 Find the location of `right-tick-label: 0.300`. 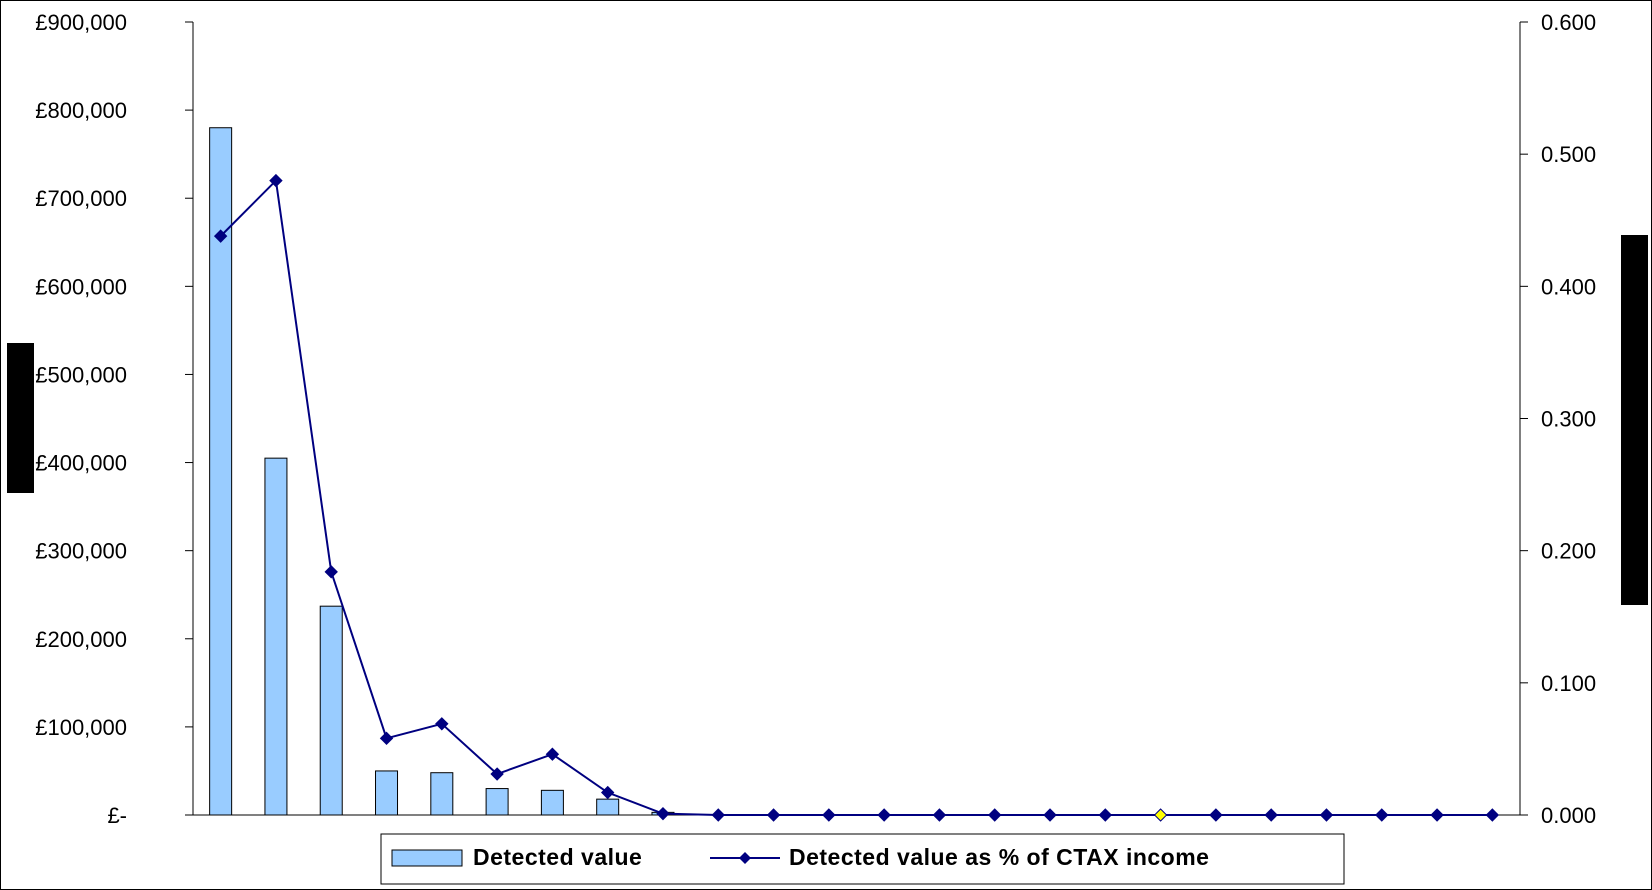

right-tick-label: 0.300 is located at coordinates (1568, 419).